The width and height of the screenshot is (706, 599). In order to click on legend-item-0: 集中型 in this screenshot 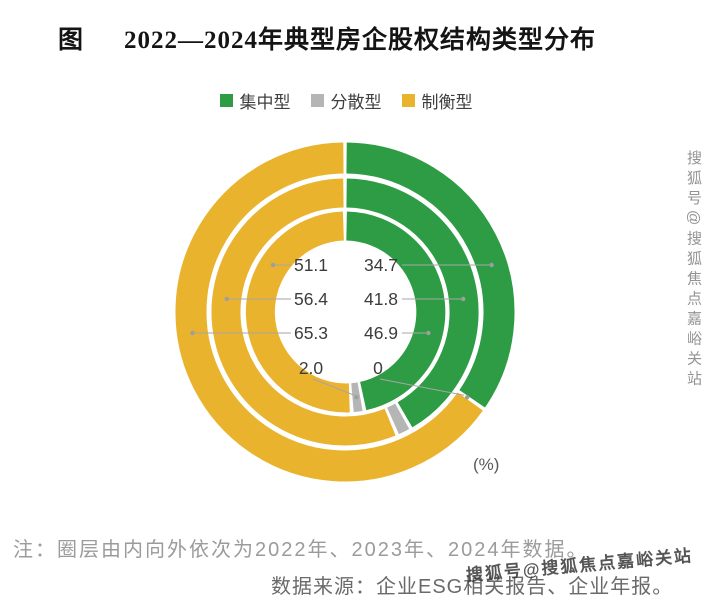, I will do `click(255, 100)`.